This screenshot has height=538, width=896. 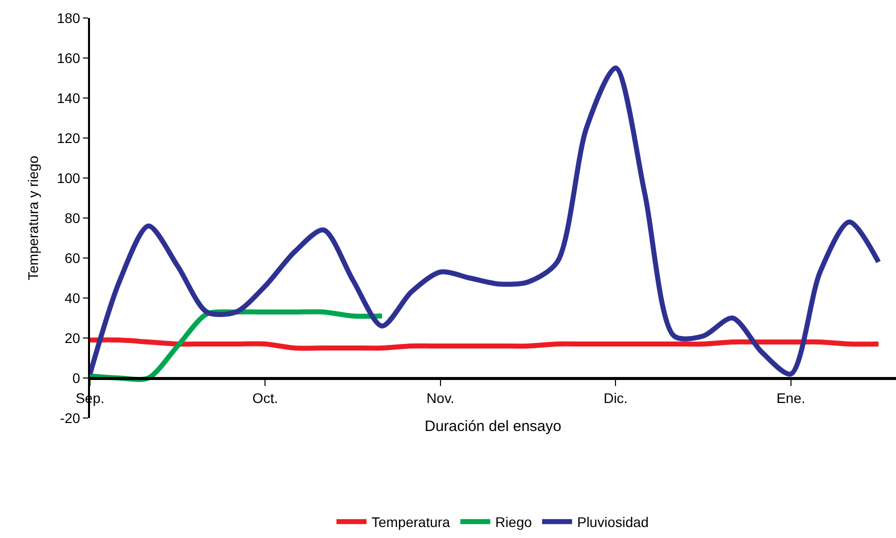 I want to click on y-tick-label: 140, so click(x=68, y=98).